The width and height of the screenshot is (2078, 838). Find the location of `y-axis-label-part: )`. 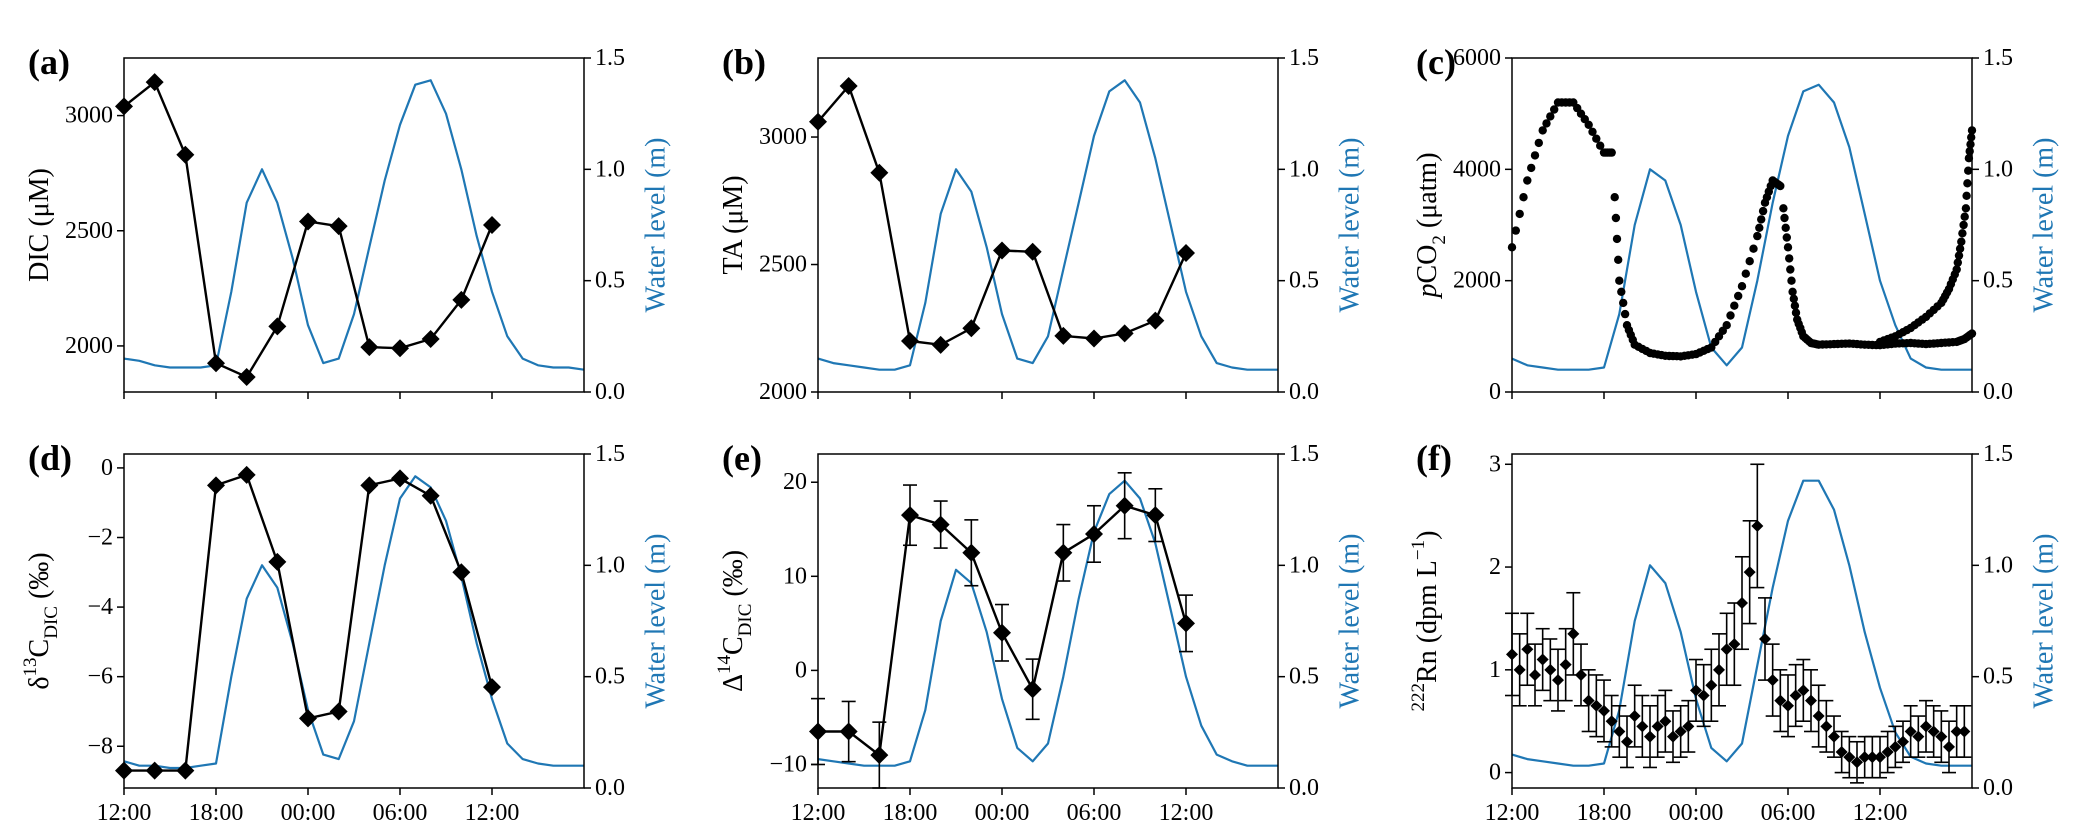

y-axis-label-part: ) is located at coordinates (1427, 535).